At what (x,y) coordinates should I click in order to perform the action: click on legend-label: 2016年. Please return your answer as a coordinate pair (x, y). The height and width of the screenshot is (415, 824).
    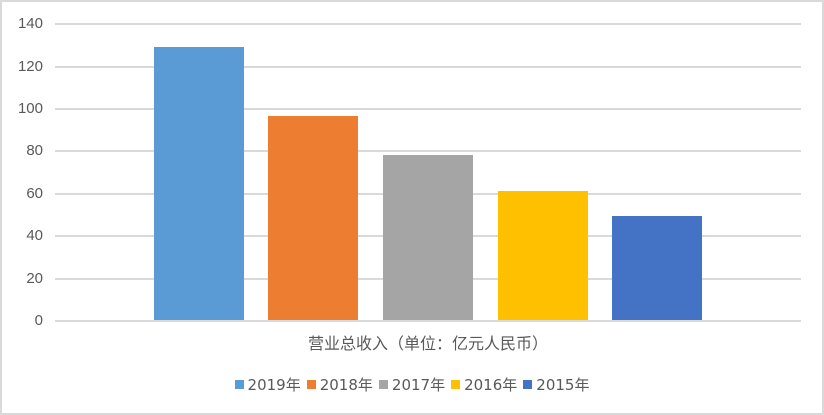
    Looking at the image, I should click on (491, 385).